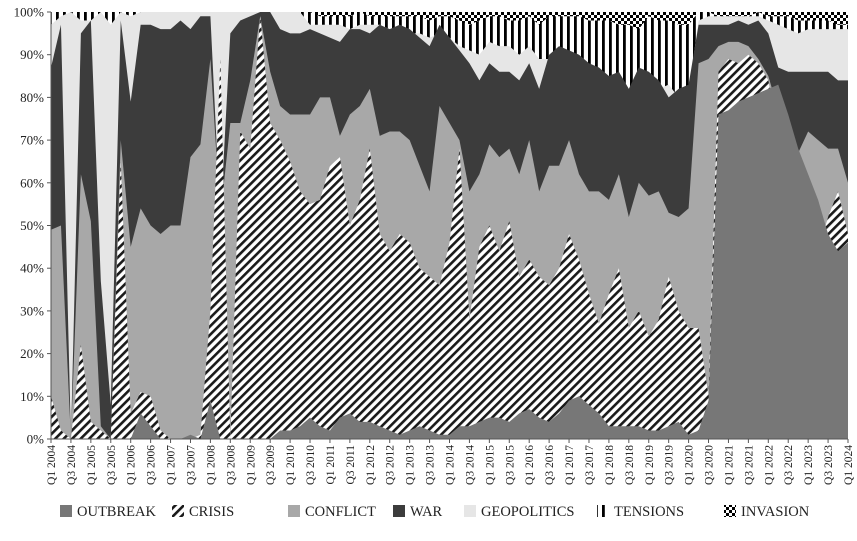 The height and width of the screenshot is (541, 857). Describe the element at coordinates (530, 465) in the screenshot. I see `x-tick-label: Q1 2016` at that location.